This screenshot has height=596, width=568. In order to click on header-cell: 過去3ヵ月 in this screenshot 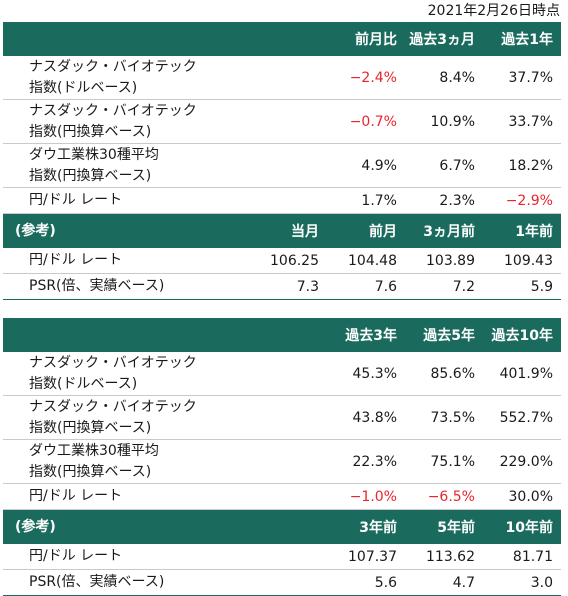, I will do `click(444, 39)`.